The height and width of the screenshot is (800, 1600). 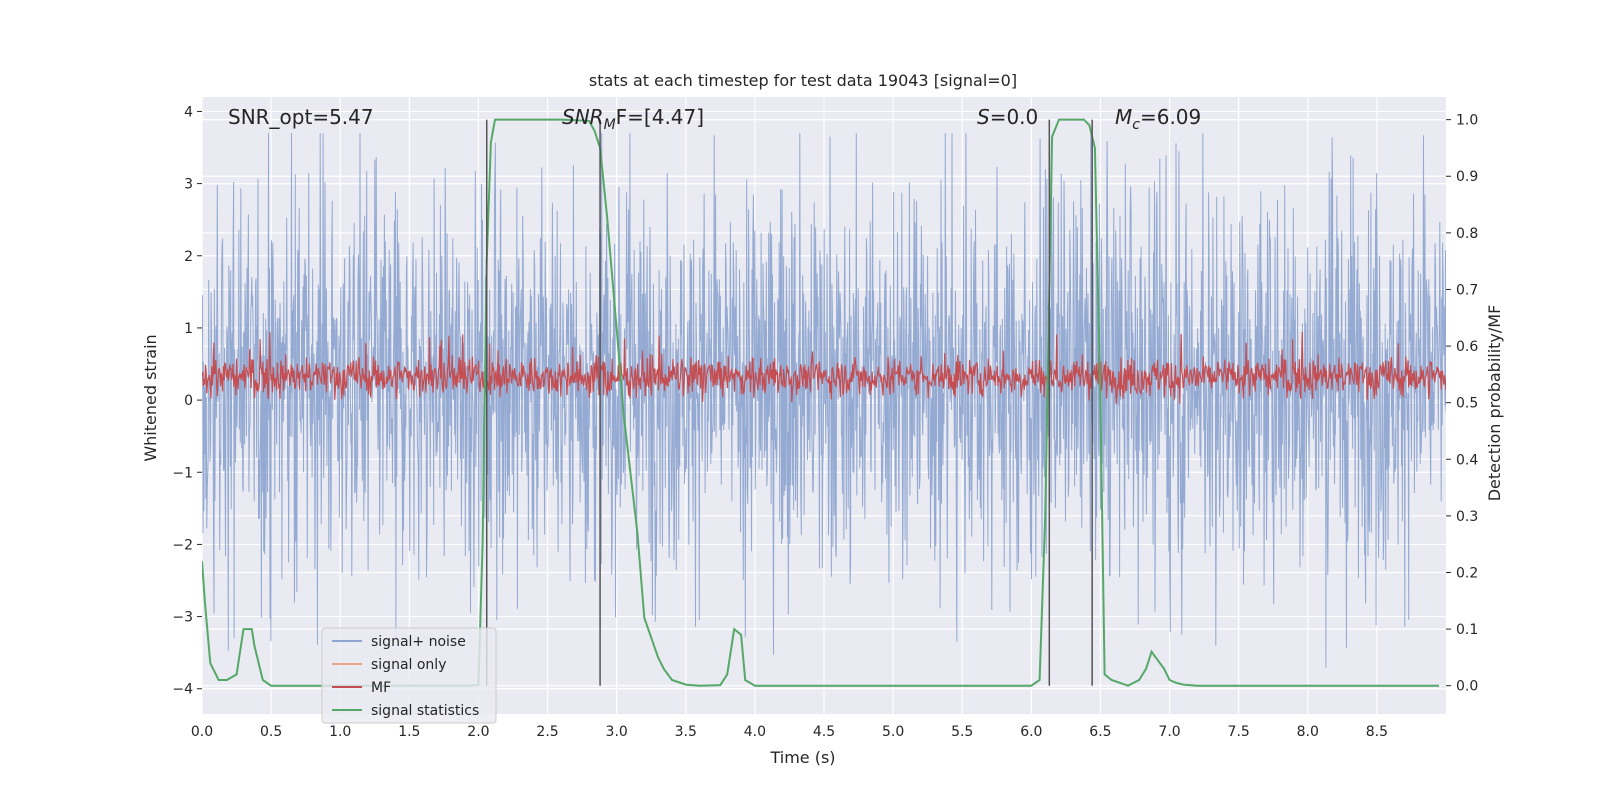 I want to click on x-tick-label: 5.0, so click(x=893, y=732).